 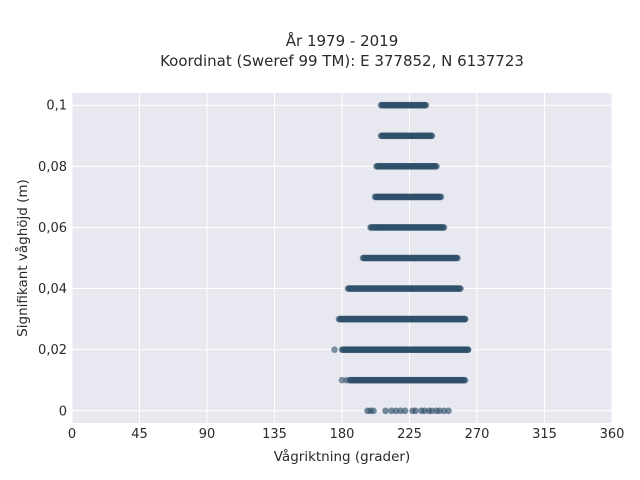 I want to click on y-tick-label: 0, so click(x=63, y=411).